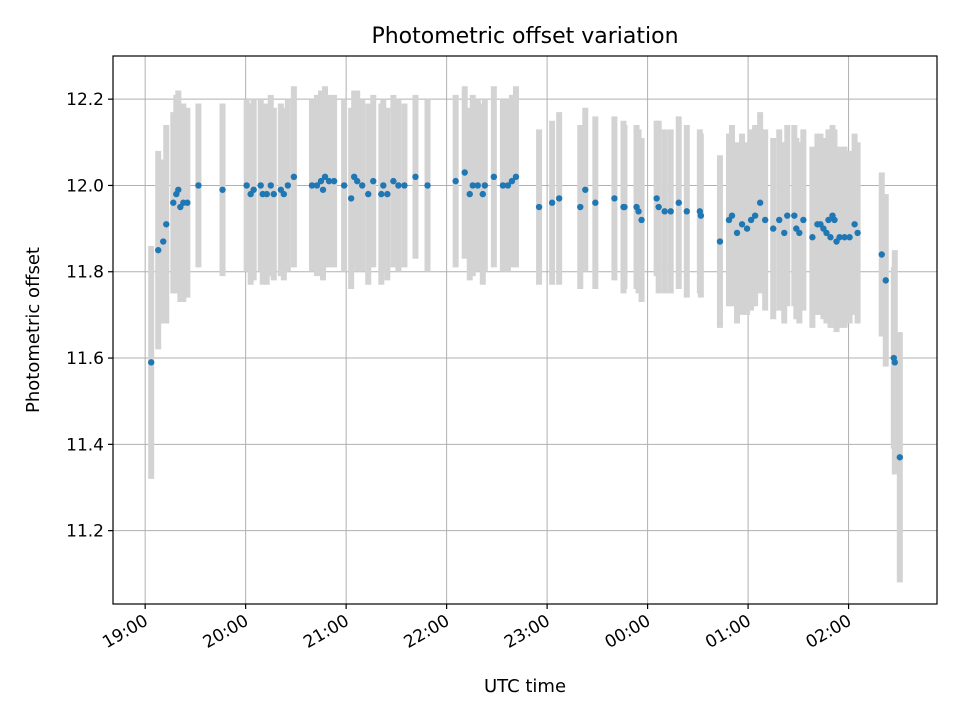 Image resolution: width=960 pixels, height=720 pixels. I want to click on y-axis-label: Photometric offset, so click(33, 330).